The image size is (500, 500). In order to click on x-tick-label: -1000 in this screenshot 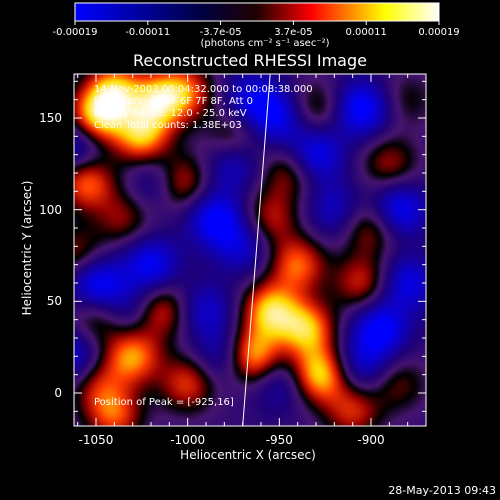, I will do `click(188, 440)`.